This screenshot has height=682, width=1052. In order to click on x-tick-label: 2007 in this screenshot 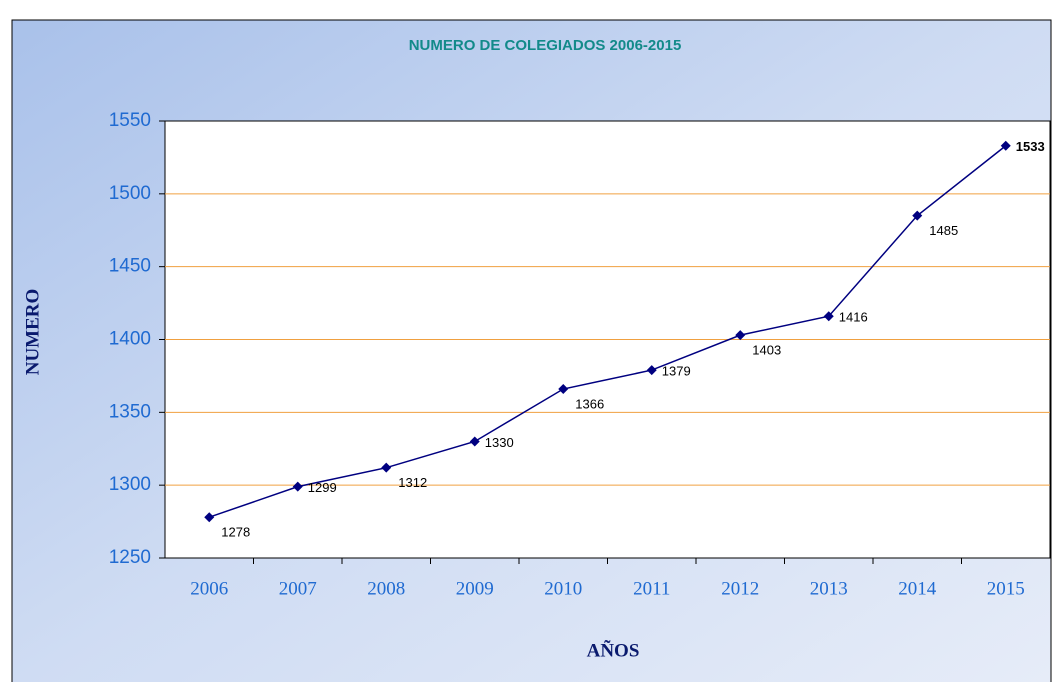, I will do `click(298, 588)`.